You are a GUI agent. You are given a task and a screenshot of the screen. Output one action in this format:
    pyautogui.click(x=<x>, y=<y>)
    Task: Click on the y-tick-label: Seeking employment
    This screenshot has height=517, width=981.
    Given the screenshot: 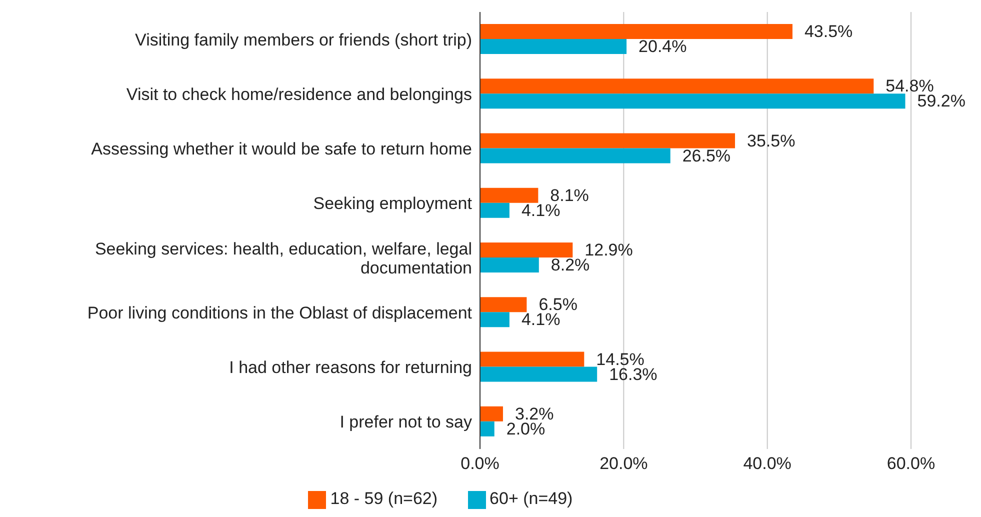 What is the action you would take?
    pyautogui.click(x=392, y=203)
    